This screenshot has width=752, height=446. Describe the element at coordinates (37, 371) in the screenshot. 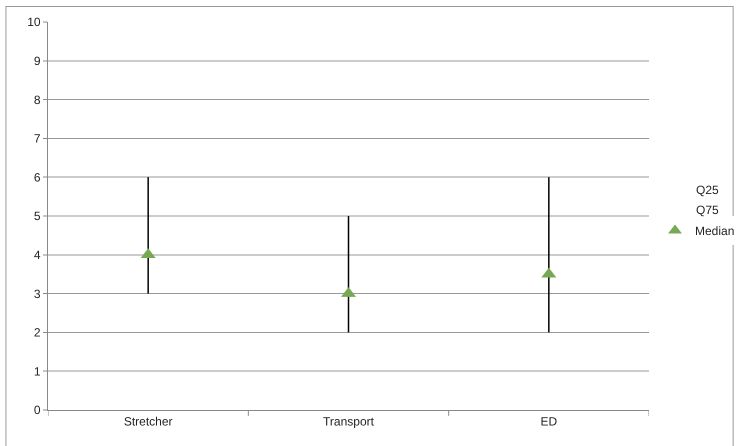

I see `y-tick-label: 1` at that location.